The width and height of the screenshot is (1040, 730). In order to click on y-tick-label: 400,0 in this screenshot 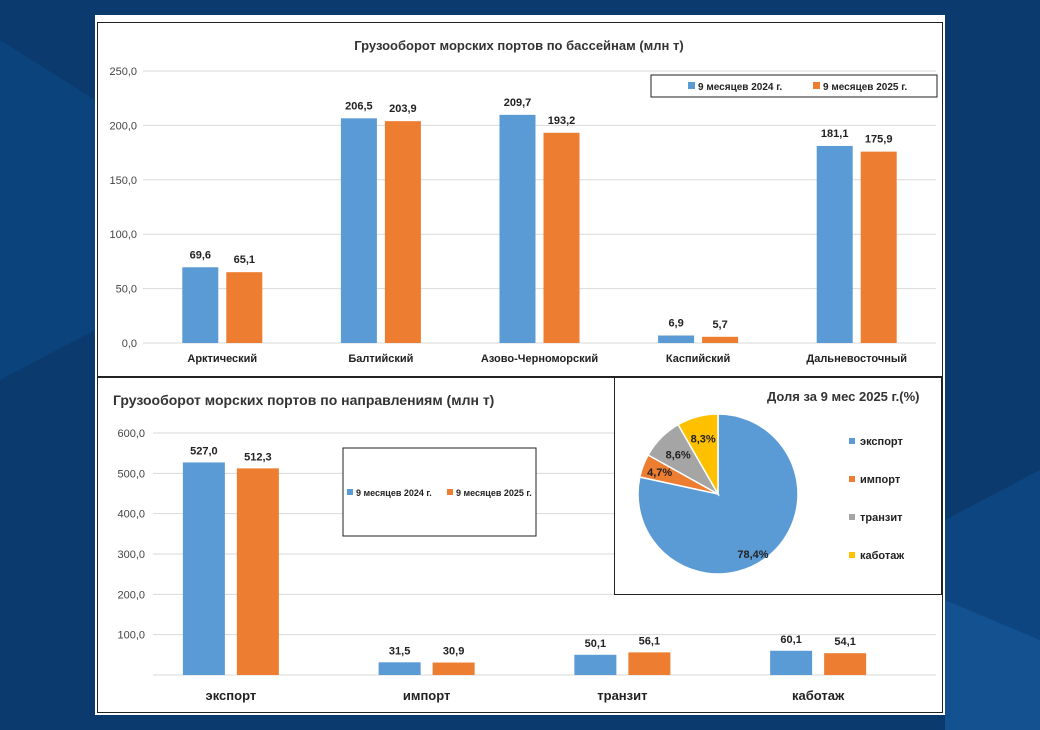, I will do `click(131, 515)`.